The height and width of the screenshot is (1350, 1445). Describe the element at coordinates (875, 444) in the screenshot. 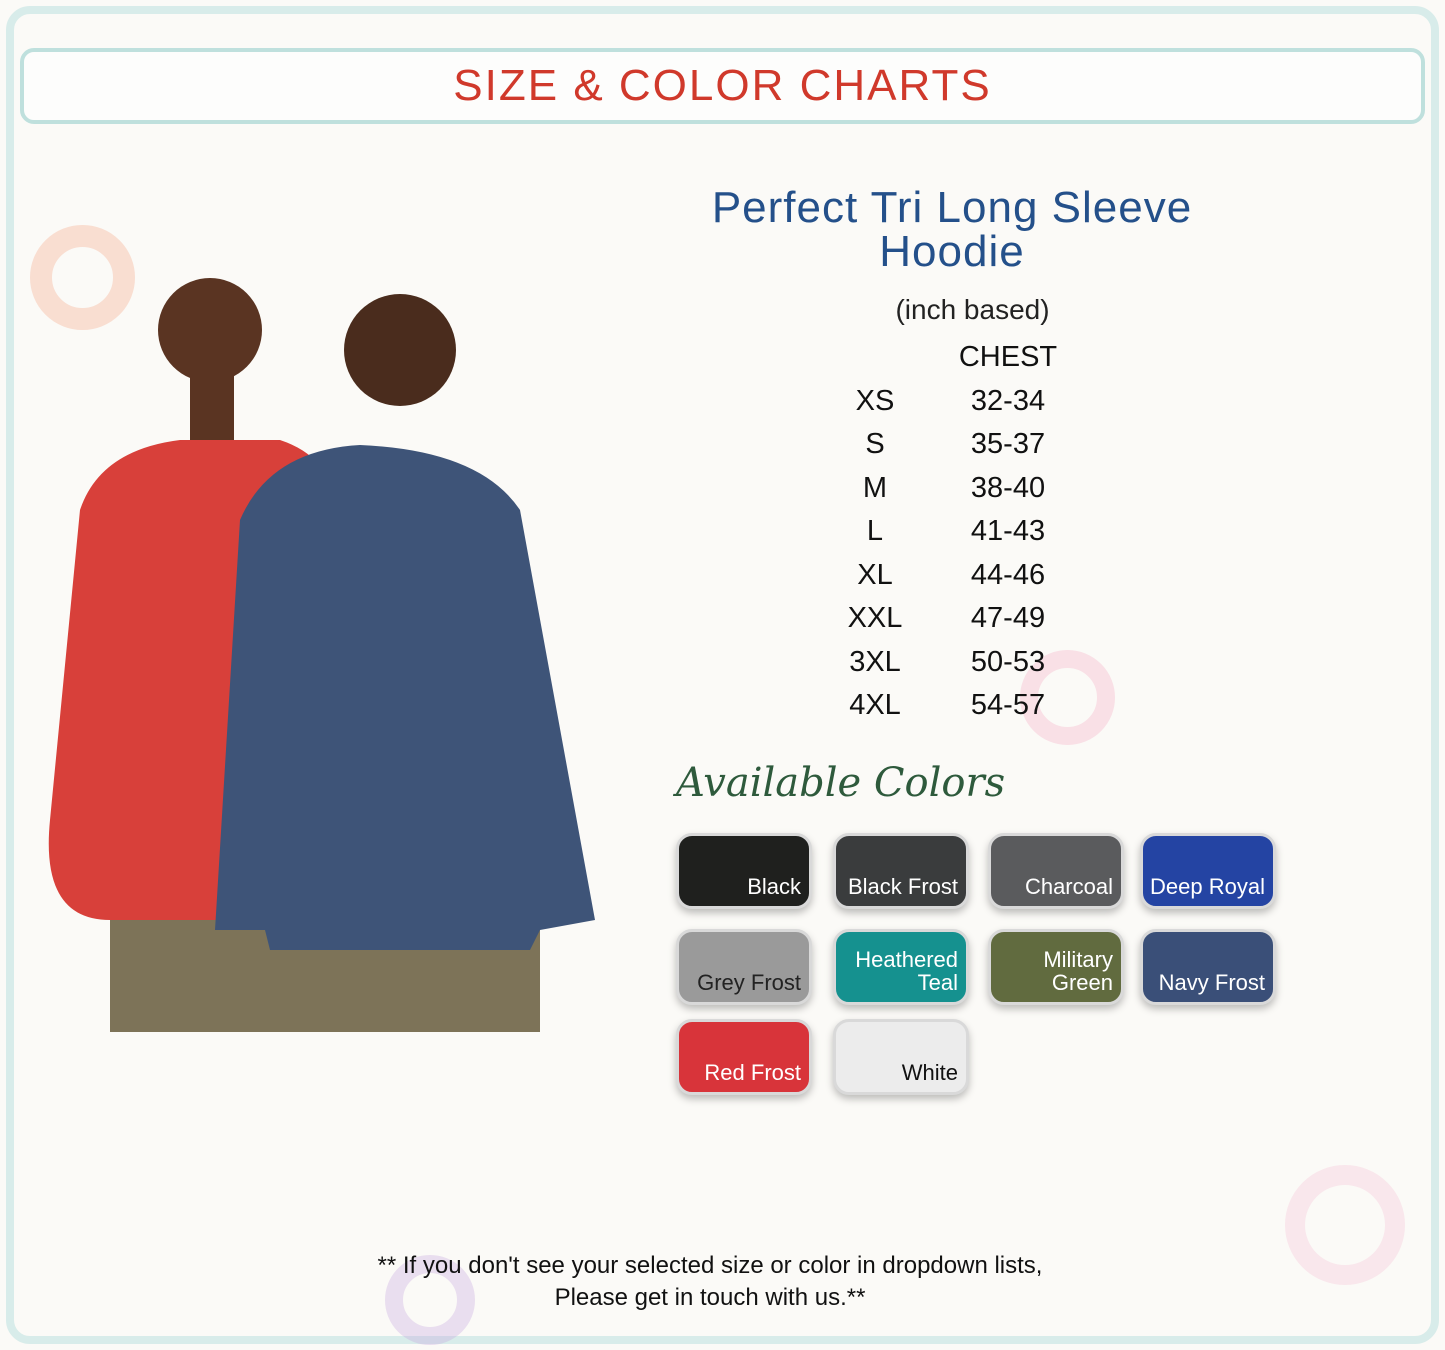

I see `size-label: S` at that location.